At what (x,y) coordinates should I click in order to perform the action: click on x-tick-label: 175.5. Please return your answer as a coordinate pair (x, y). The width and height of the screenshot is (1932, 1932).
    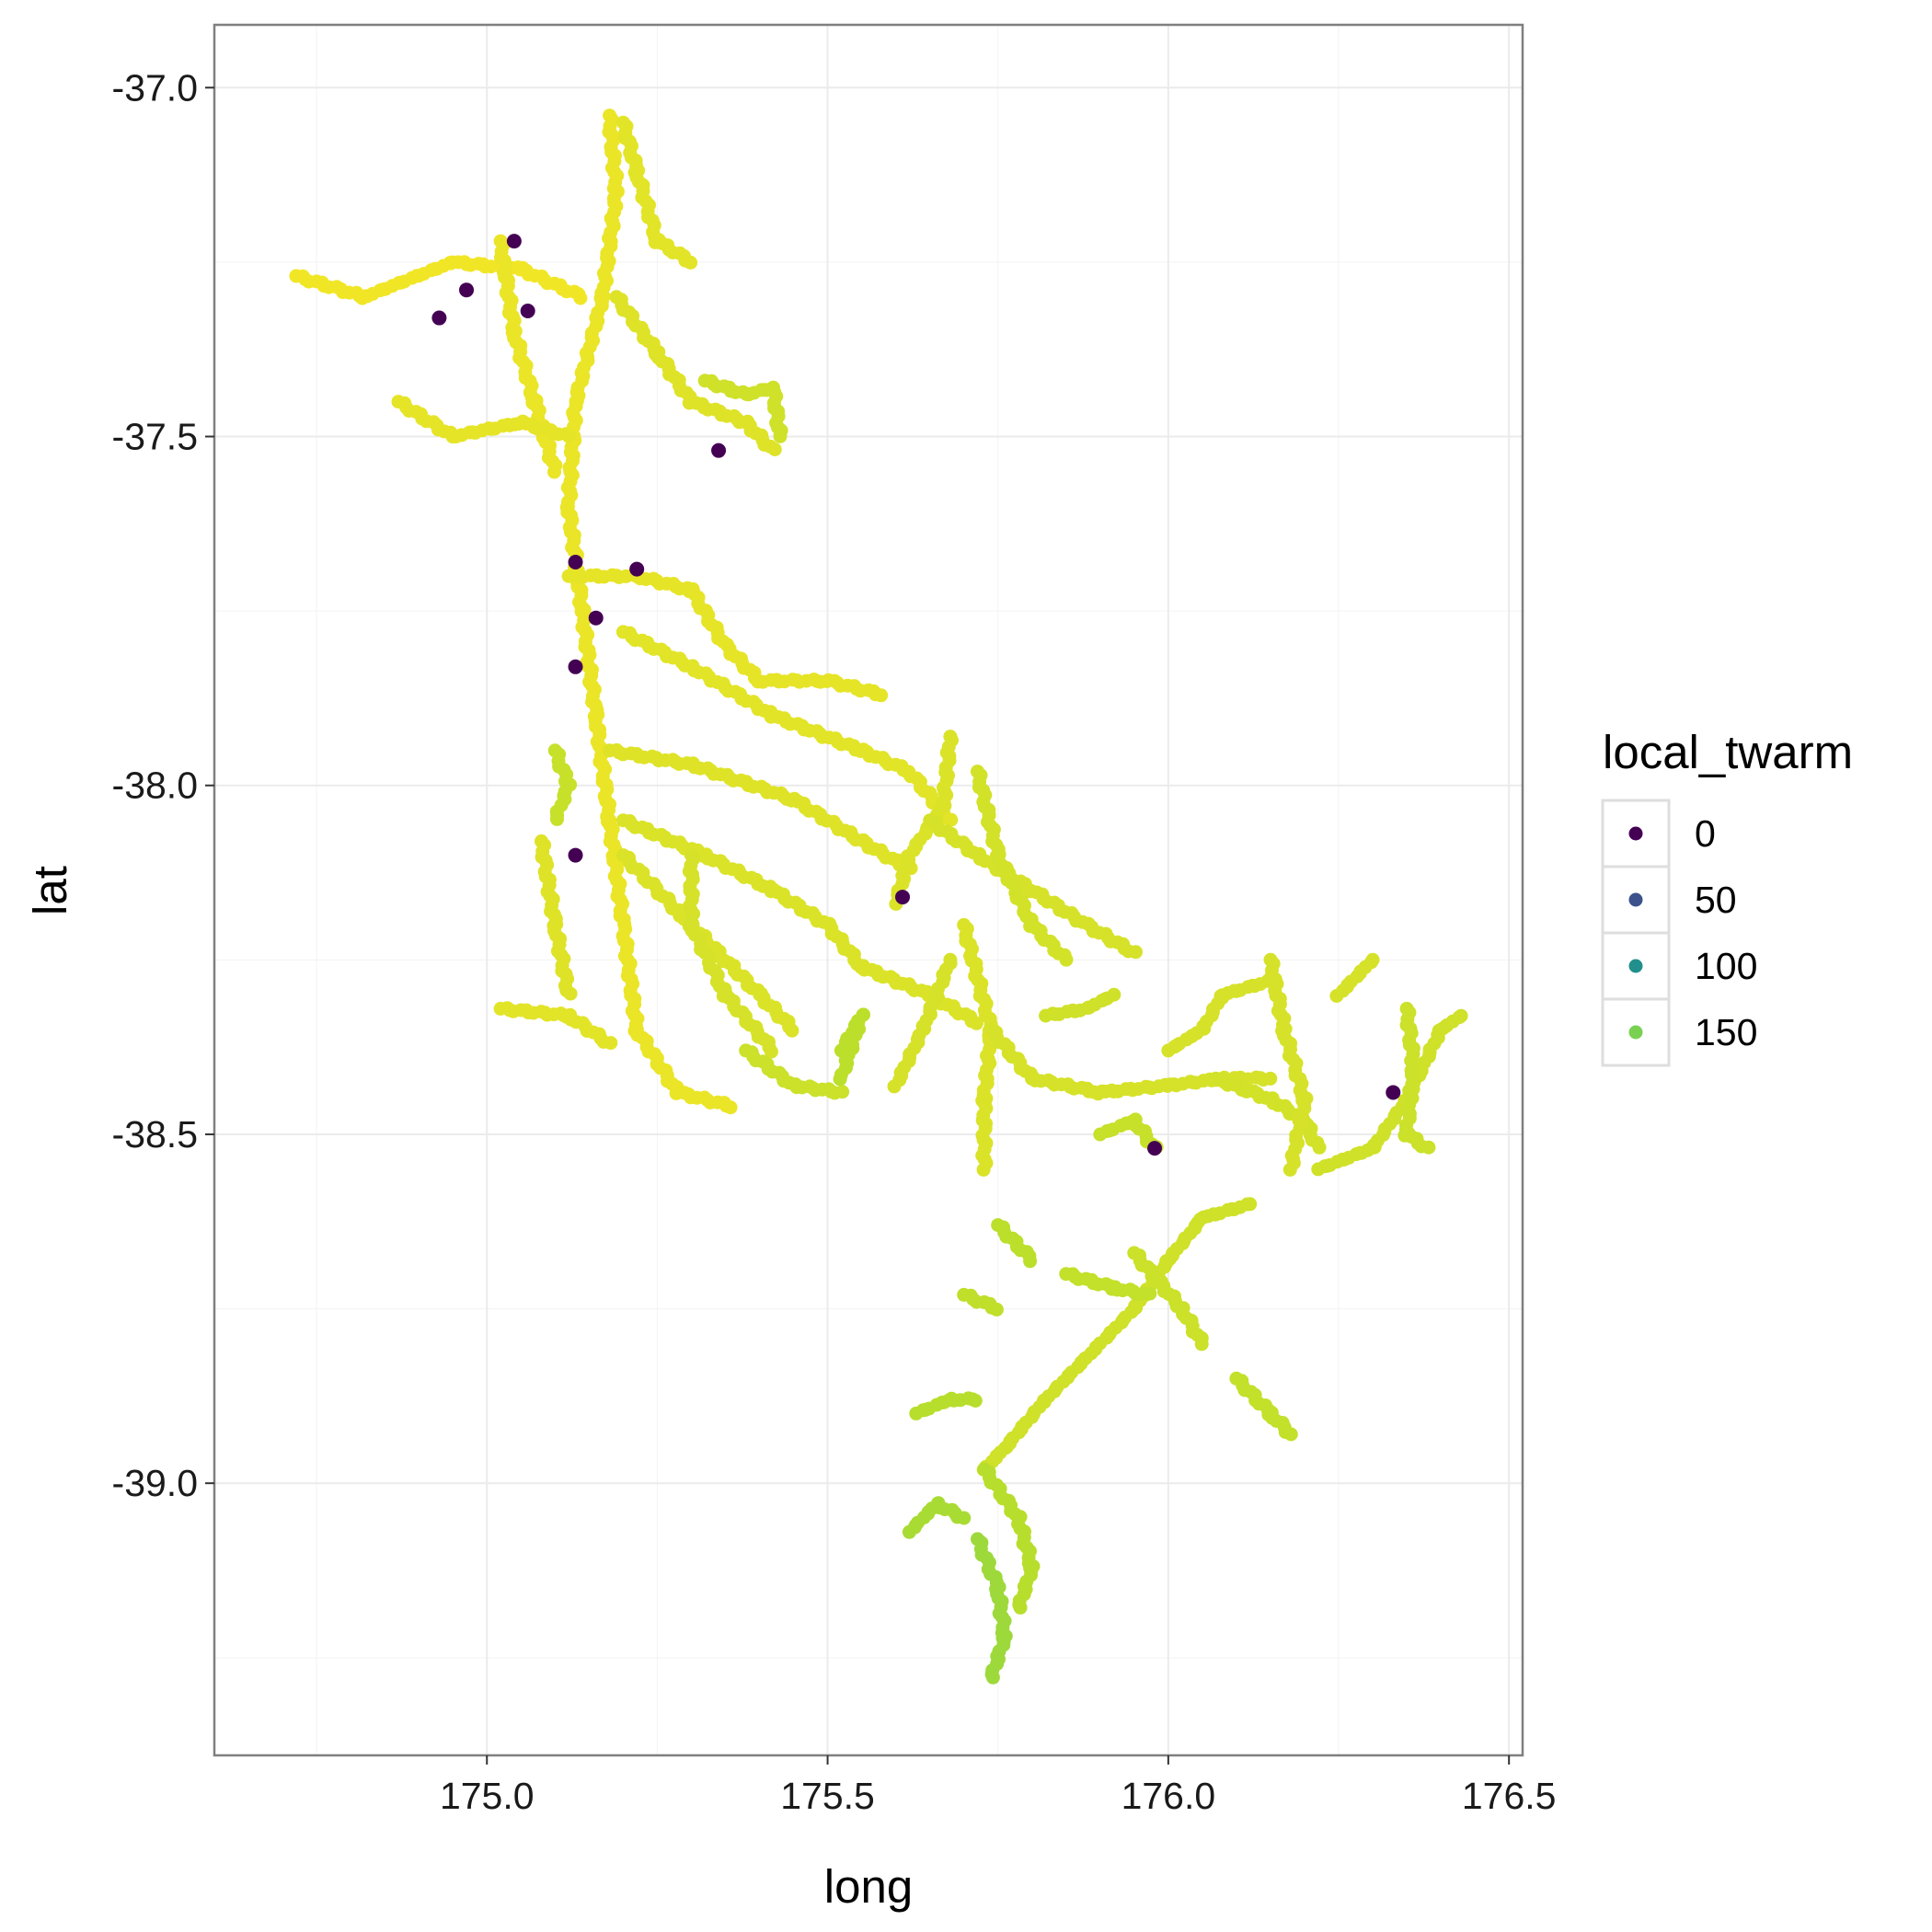
    Looking at the image, I should click on (827, 1796).